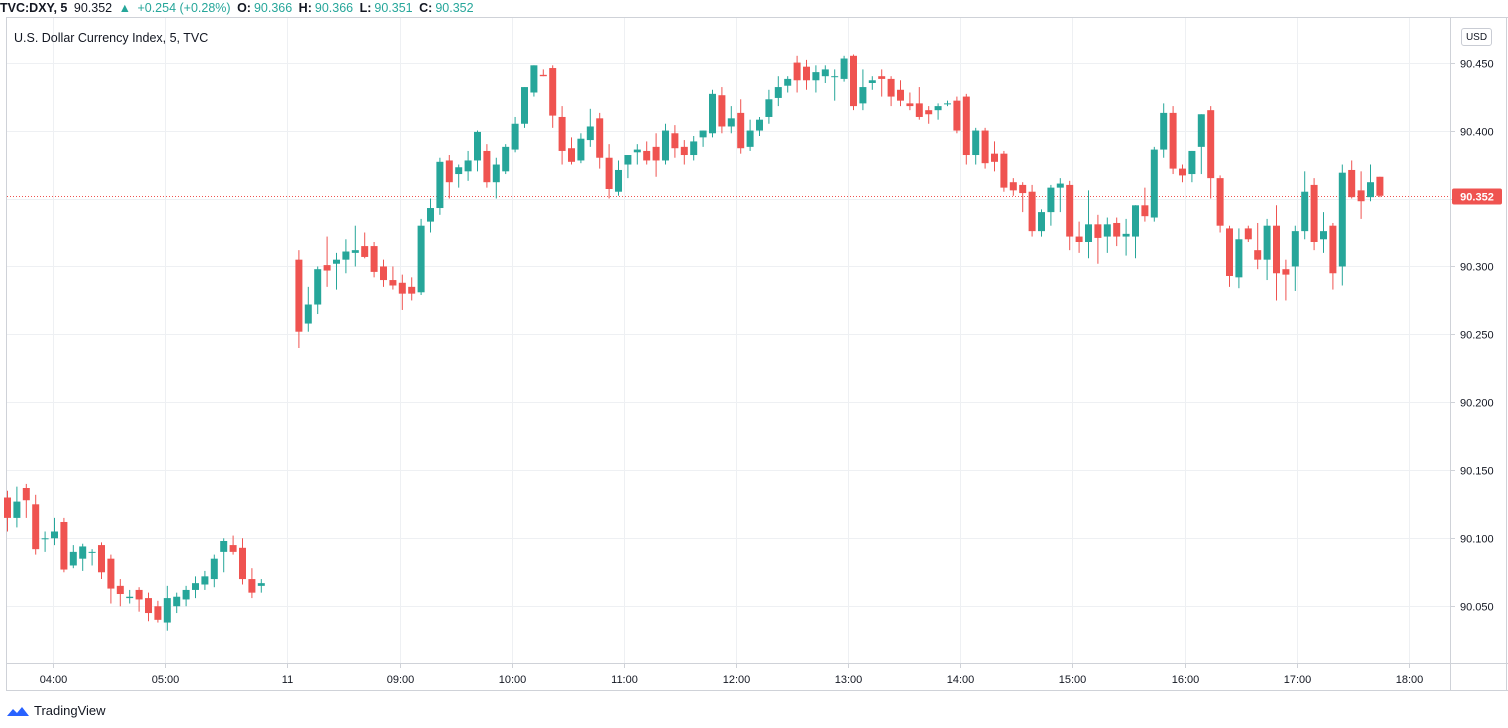  I want to click on branding: TradingView, so click(56, 711).